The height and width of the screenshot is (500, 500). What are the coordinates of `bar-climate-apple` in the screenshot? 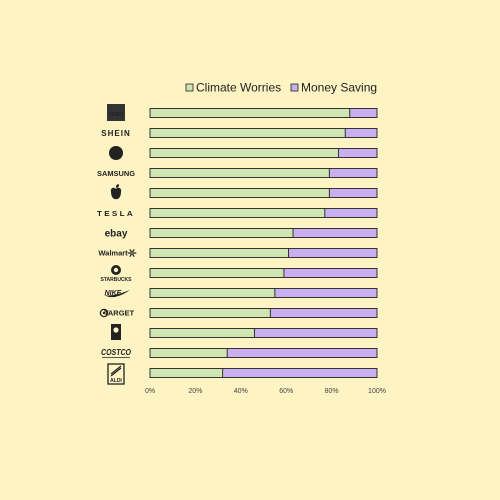 It's located at (240, 193).